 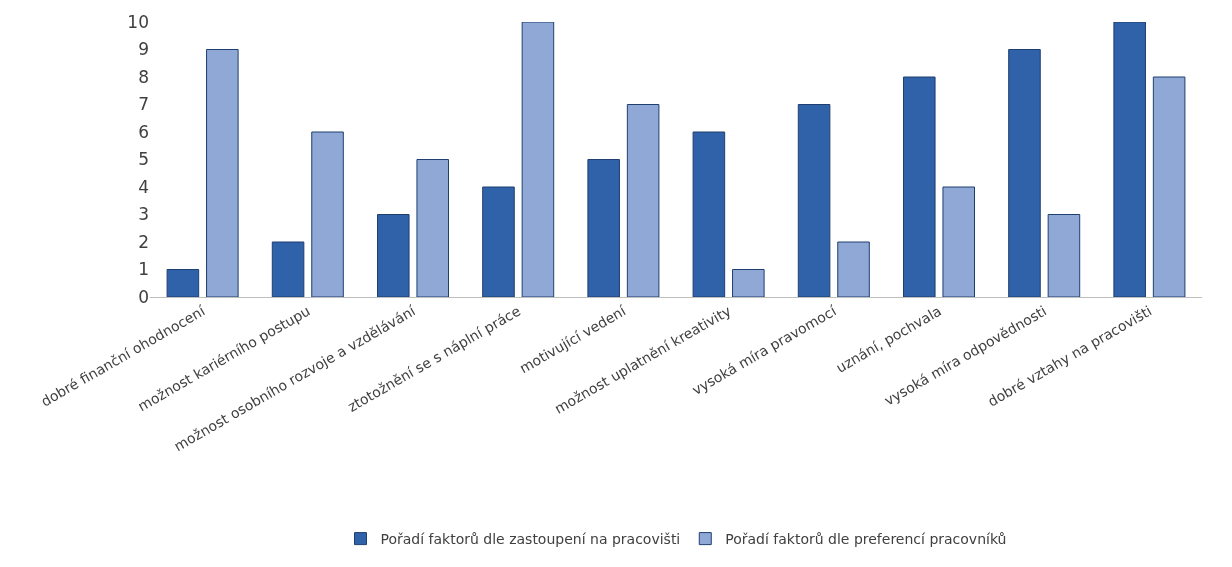 What do you see at coordinates (143, 76) in the screenshot?
I see `y-tick-label: 8` at bounding box center [143, 76].